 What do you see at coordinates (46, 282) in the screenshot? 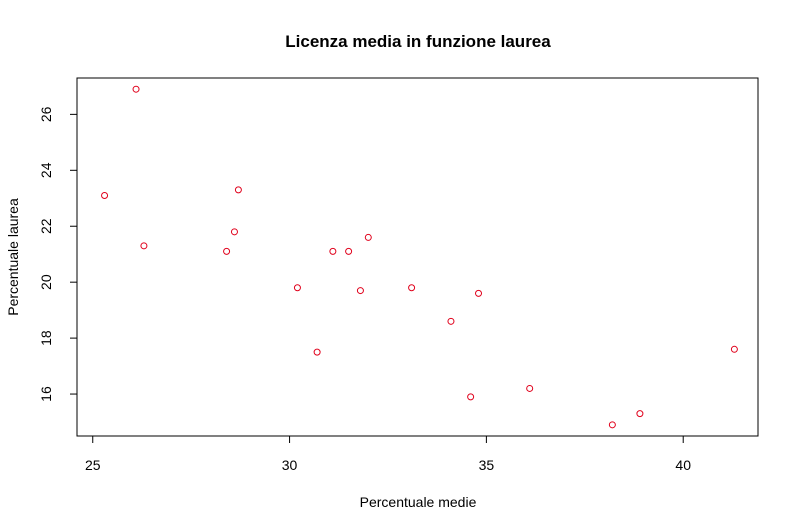
I see `y-tick-label: 20` at bounding box center [46, 282].